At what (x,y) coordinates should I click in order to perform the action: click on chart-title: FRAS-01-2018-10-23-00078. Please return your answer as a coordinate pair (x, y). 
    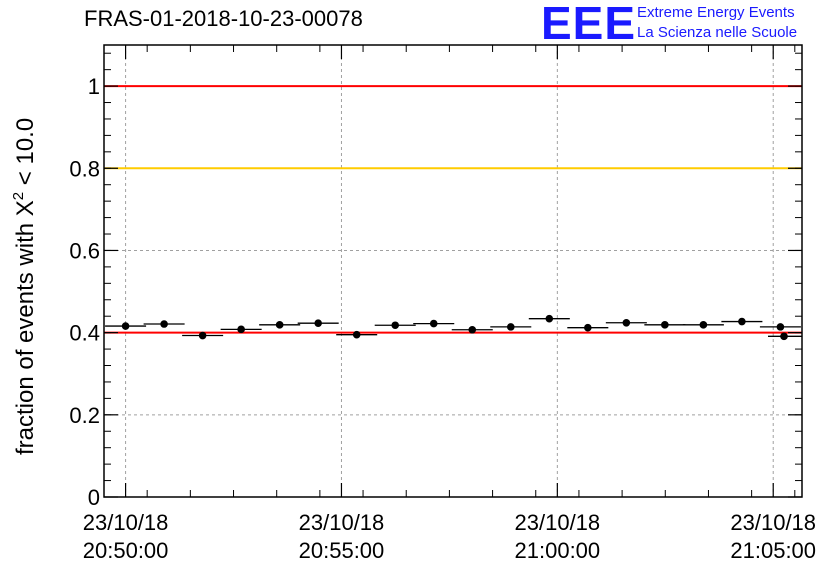
    Looking at the image, I should click on (223, 18).